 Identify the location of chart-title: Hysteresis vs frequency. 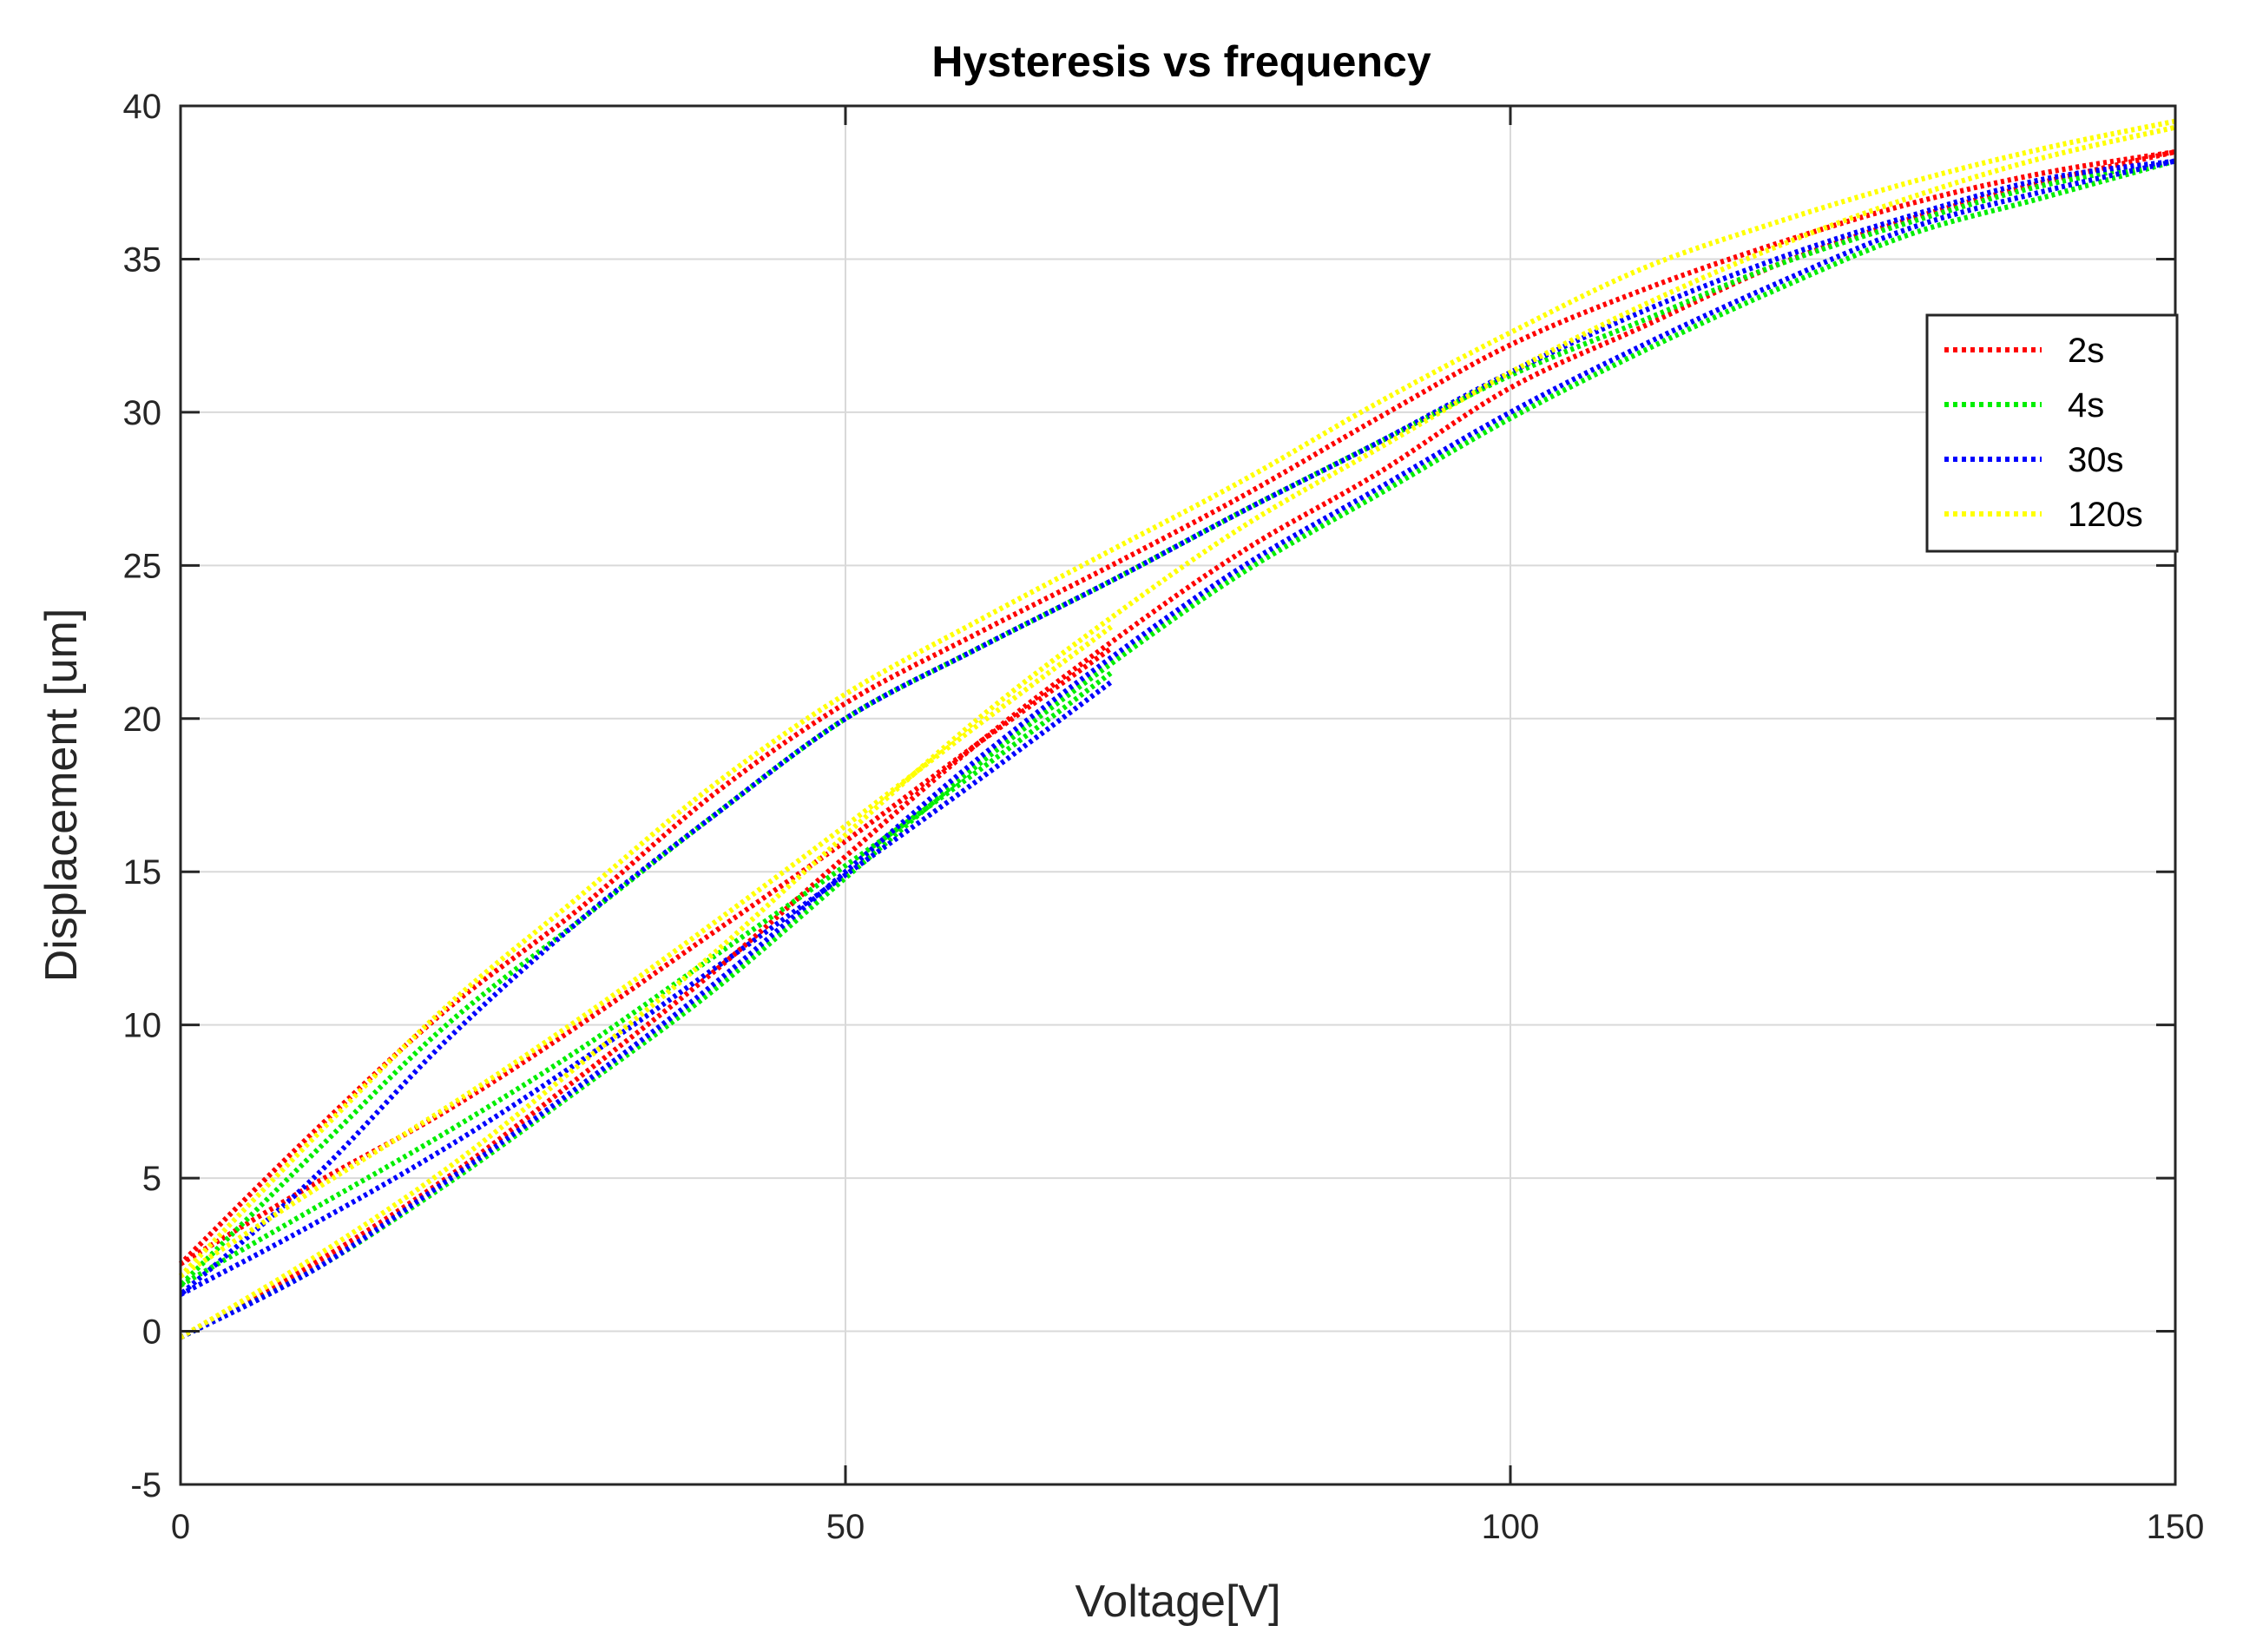
(1181, 61).